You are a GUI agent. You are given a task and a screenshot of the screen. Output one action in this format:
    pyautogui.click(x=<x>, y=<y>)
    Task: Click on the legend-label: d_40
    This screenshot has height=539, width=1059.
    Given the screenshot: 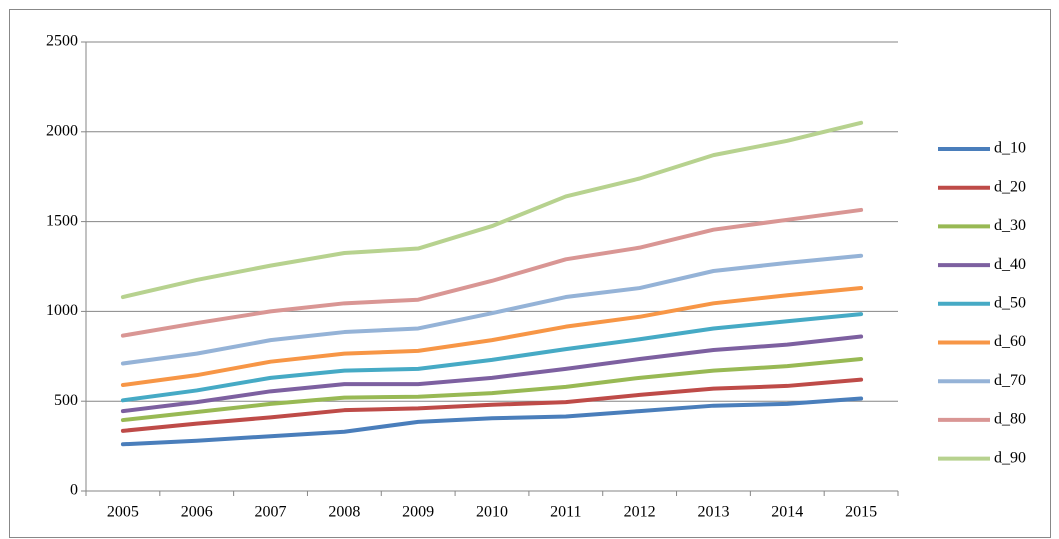 What is the action you would take?
    pyautogui.click(x=1010, y=264)
    